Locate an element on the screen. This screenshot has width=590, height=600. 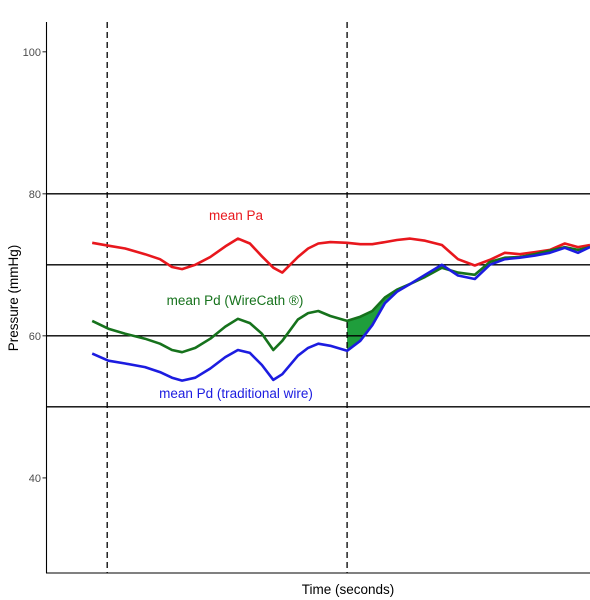
shaded-difference-area is located at coordinates (379, 317).